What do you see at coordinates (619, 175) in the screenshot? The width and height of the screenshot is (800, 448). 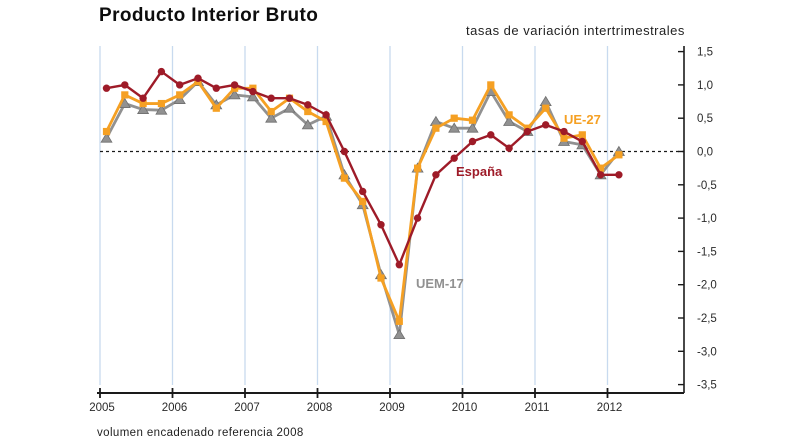 I see `marker-espaa-2012Q1` at bounding box center [619, 175].